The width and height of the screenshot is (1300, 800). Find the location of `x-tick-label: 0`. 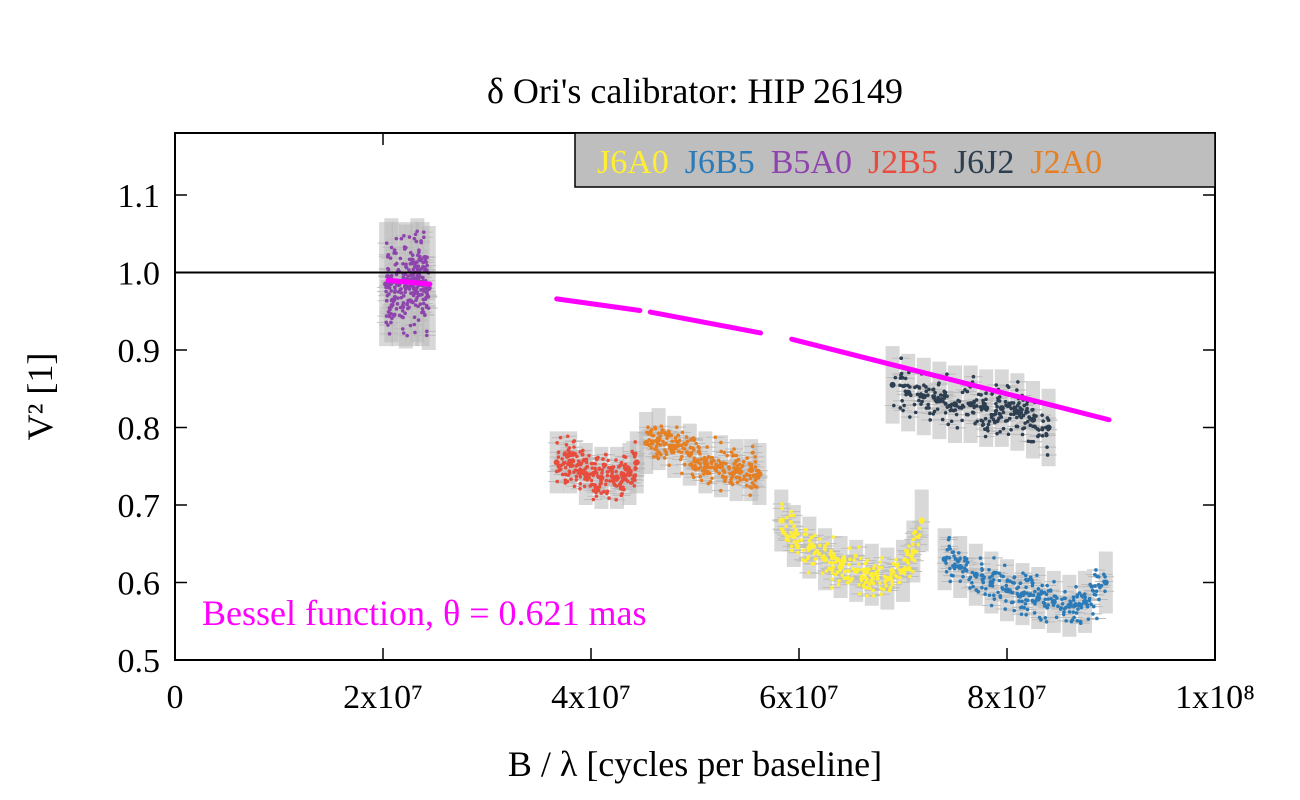

x-tick-label: 0 is located at coordinates (175, 697).